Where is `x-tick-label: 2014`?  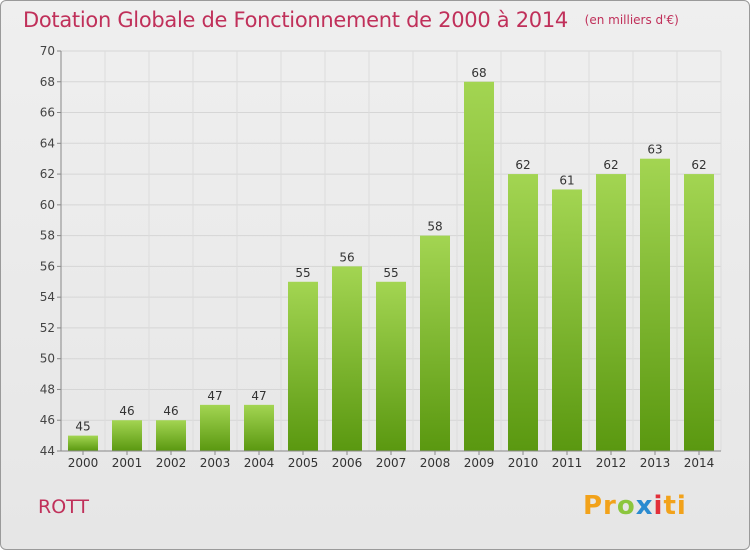
x-tick-label: 2014 is located at coordinates (699, 463).